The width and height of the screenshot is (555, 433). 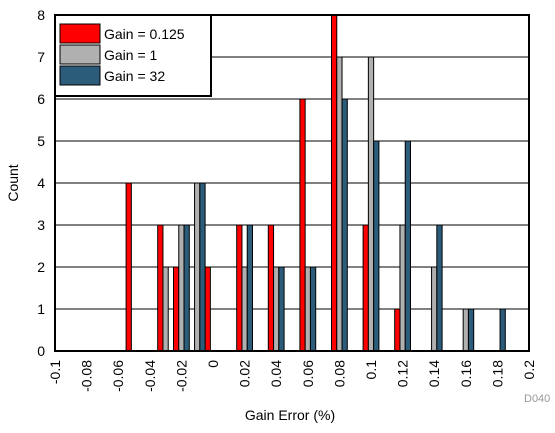 I want to click on x-tick-label: 0.1, so click(x=371, y=370).